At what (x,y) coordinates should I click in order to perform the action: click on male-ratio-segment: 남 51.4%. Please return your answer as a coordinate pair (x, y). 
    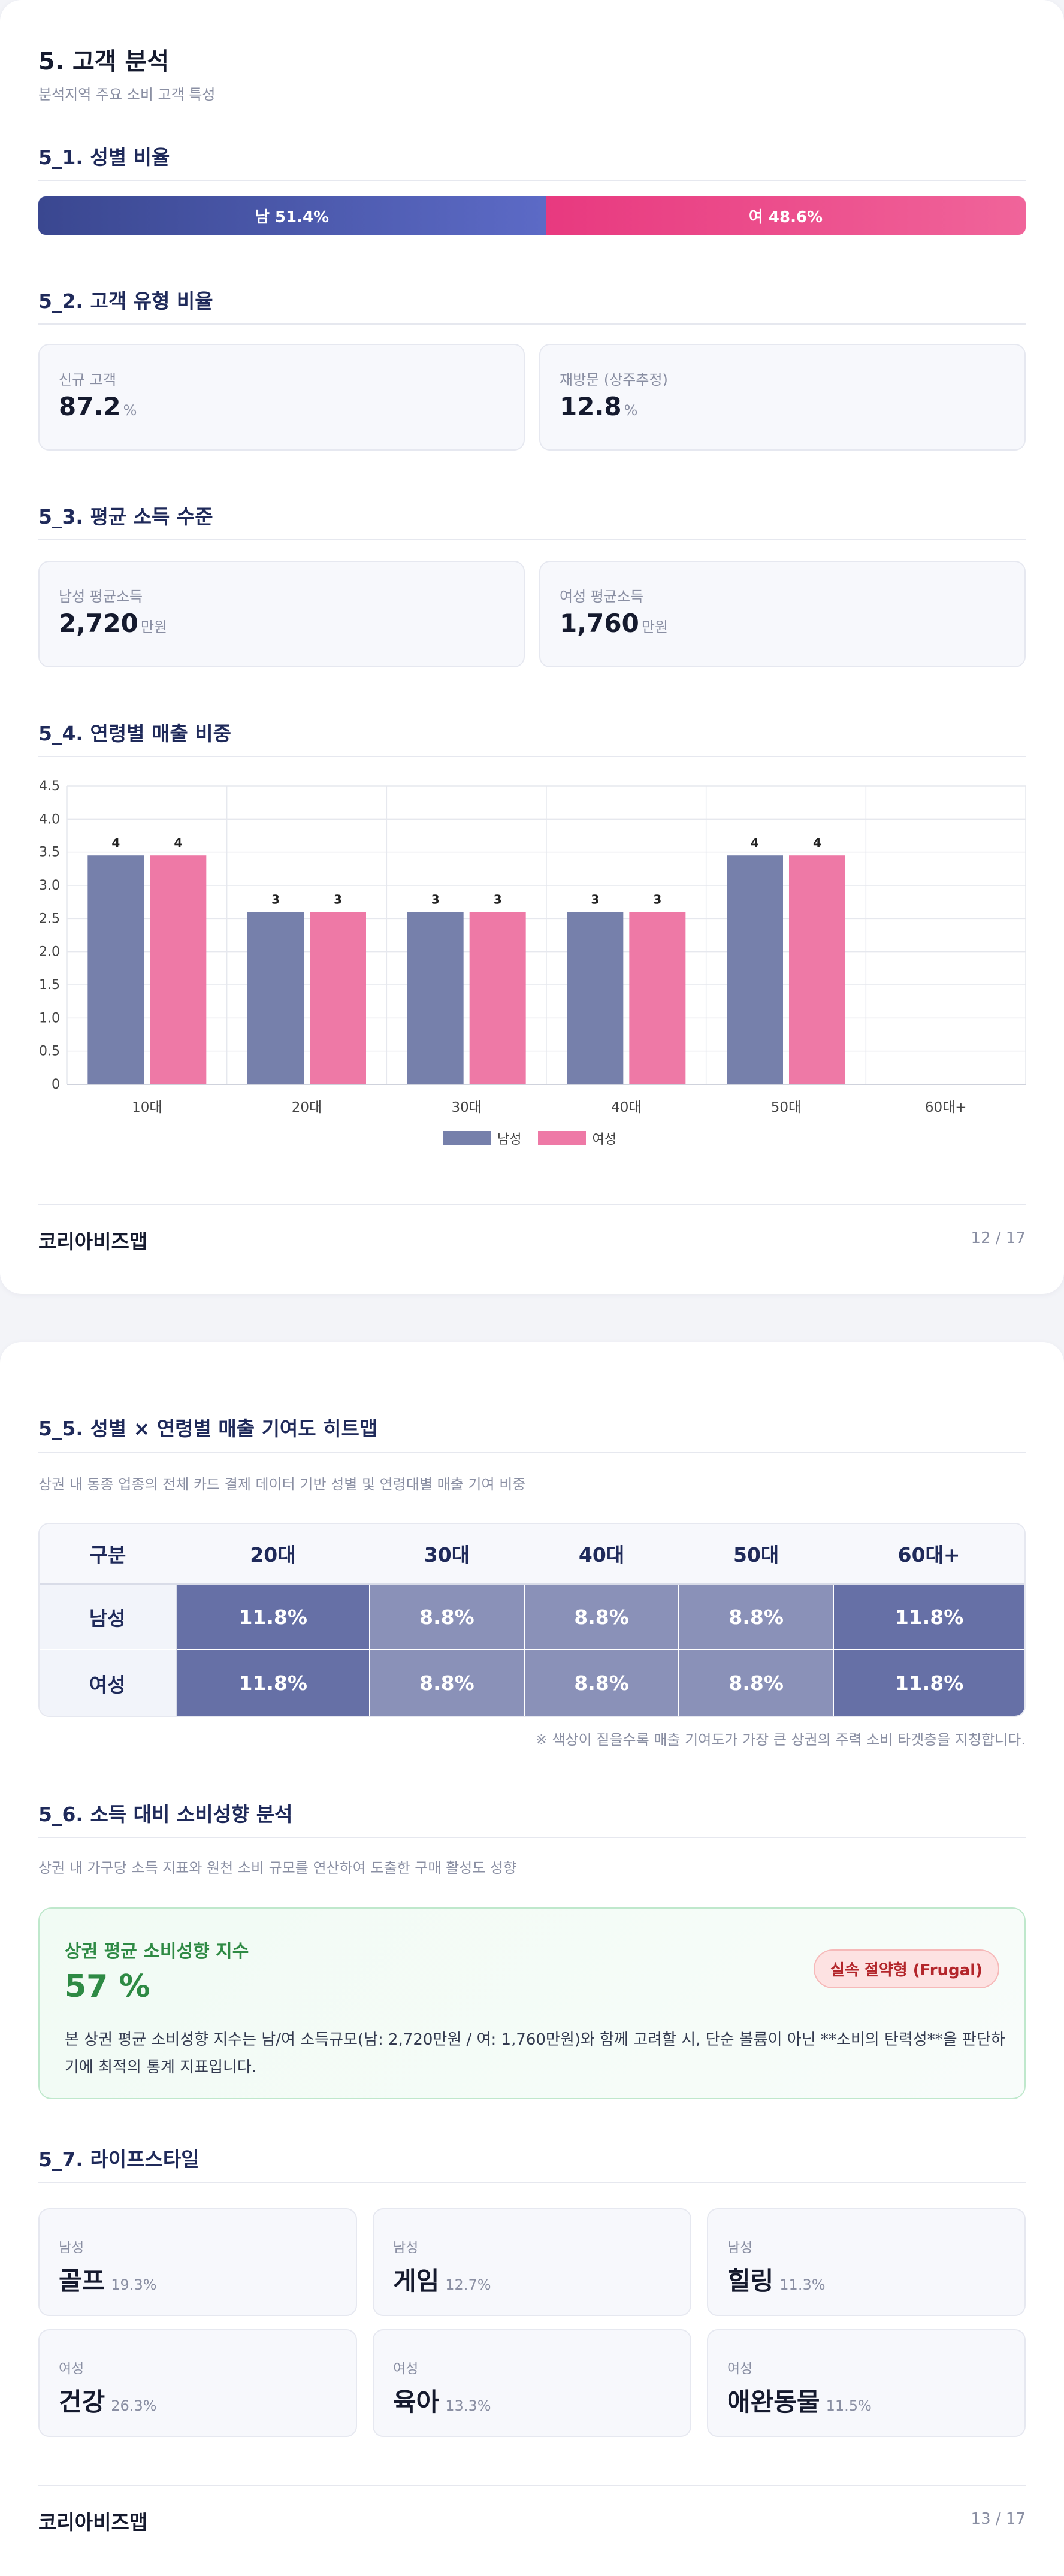
    Looking at the image, I should click on (292, 215).